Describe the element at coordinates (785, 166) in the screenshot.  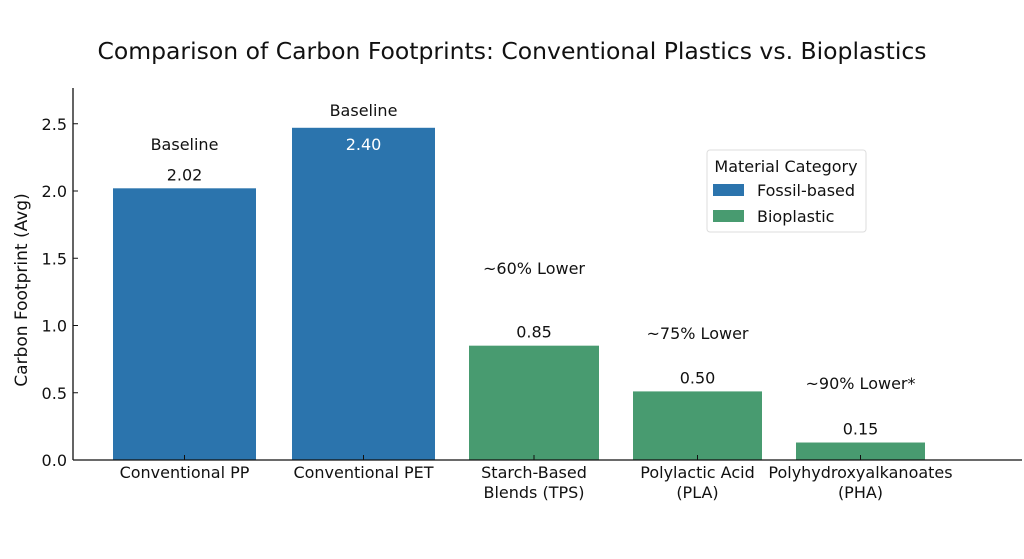
I see `legend-title: Material Category` at that location.